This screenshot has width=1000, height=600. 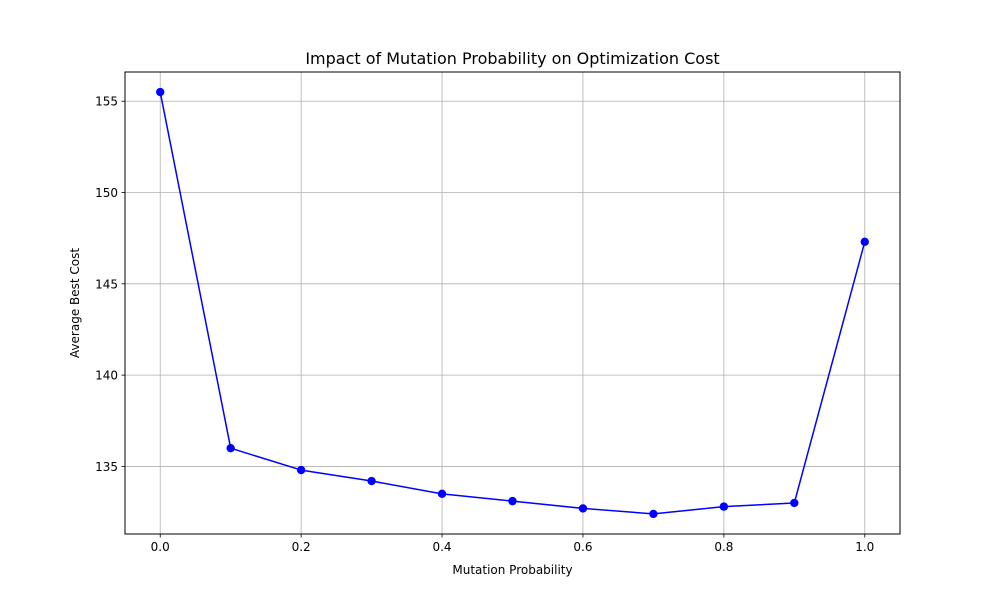 What do you see at coordinates (864, 547) in the screenshot?
I see `x-tick-label: 1.0` at bounding box center [864, 547].